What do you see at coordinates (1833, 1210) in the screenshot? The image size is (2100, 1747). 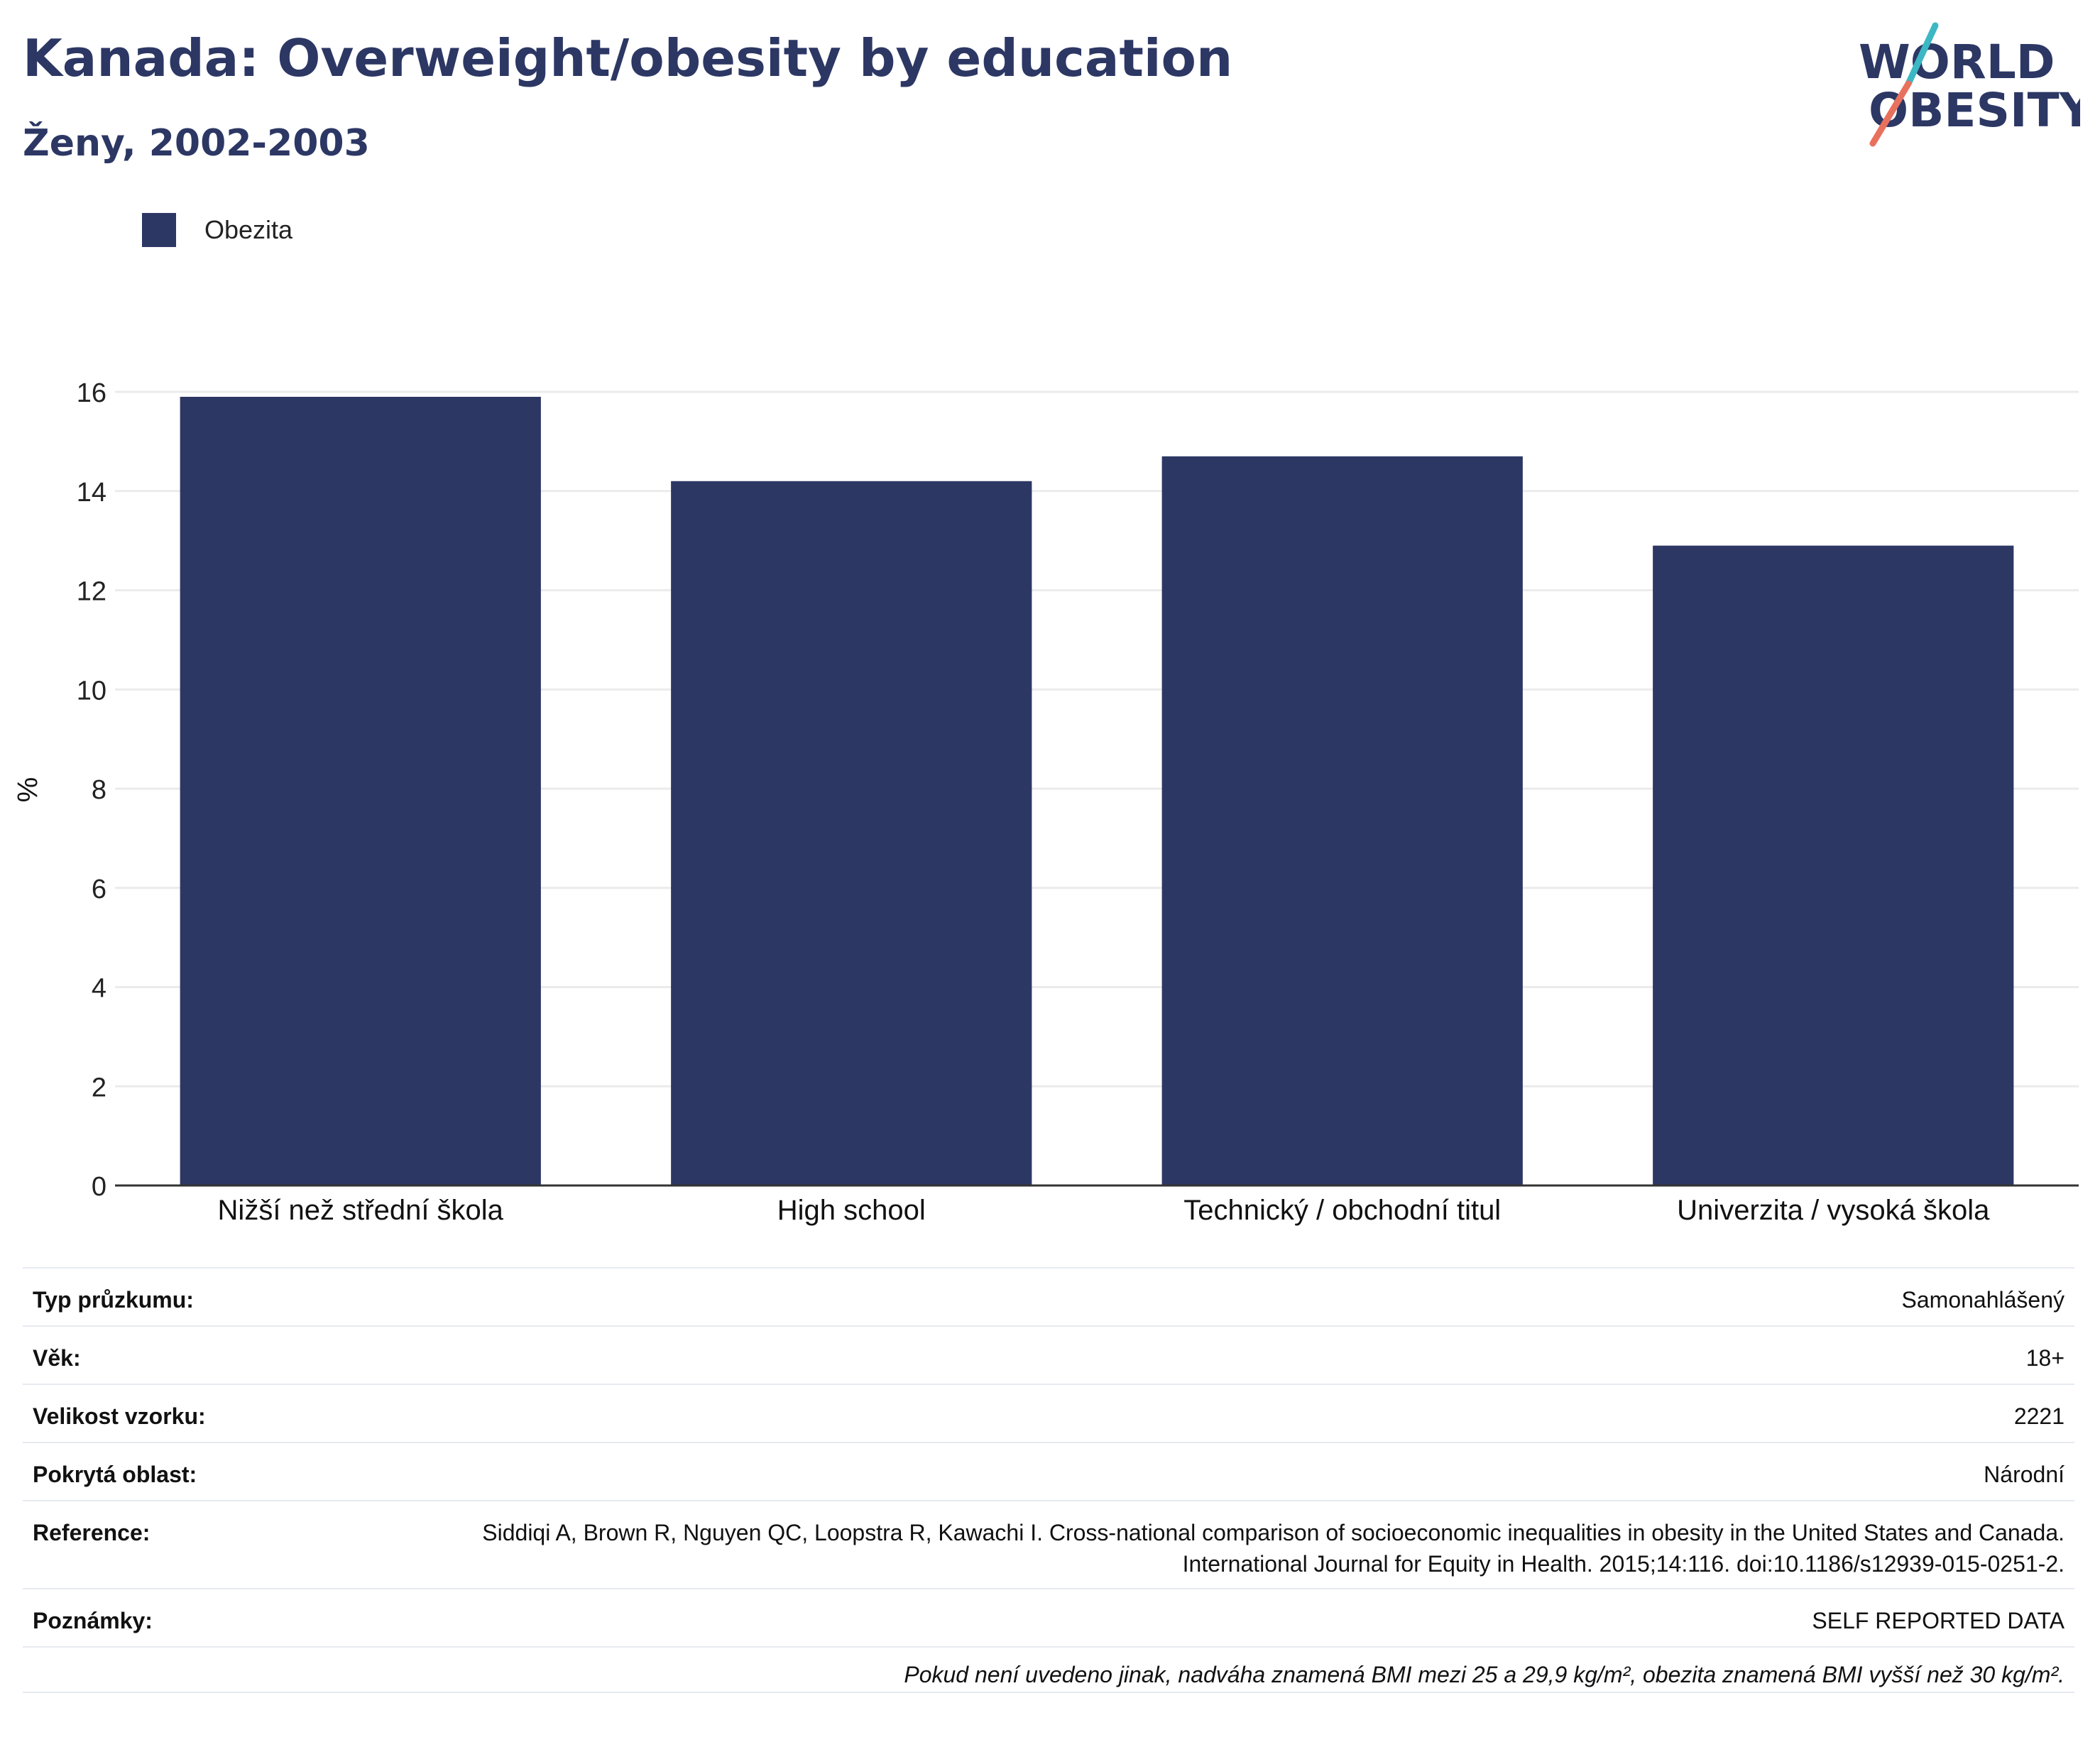 I see `x-tick-label: Univerzita / vysoká škola` at bounding box center [1833, 1210].